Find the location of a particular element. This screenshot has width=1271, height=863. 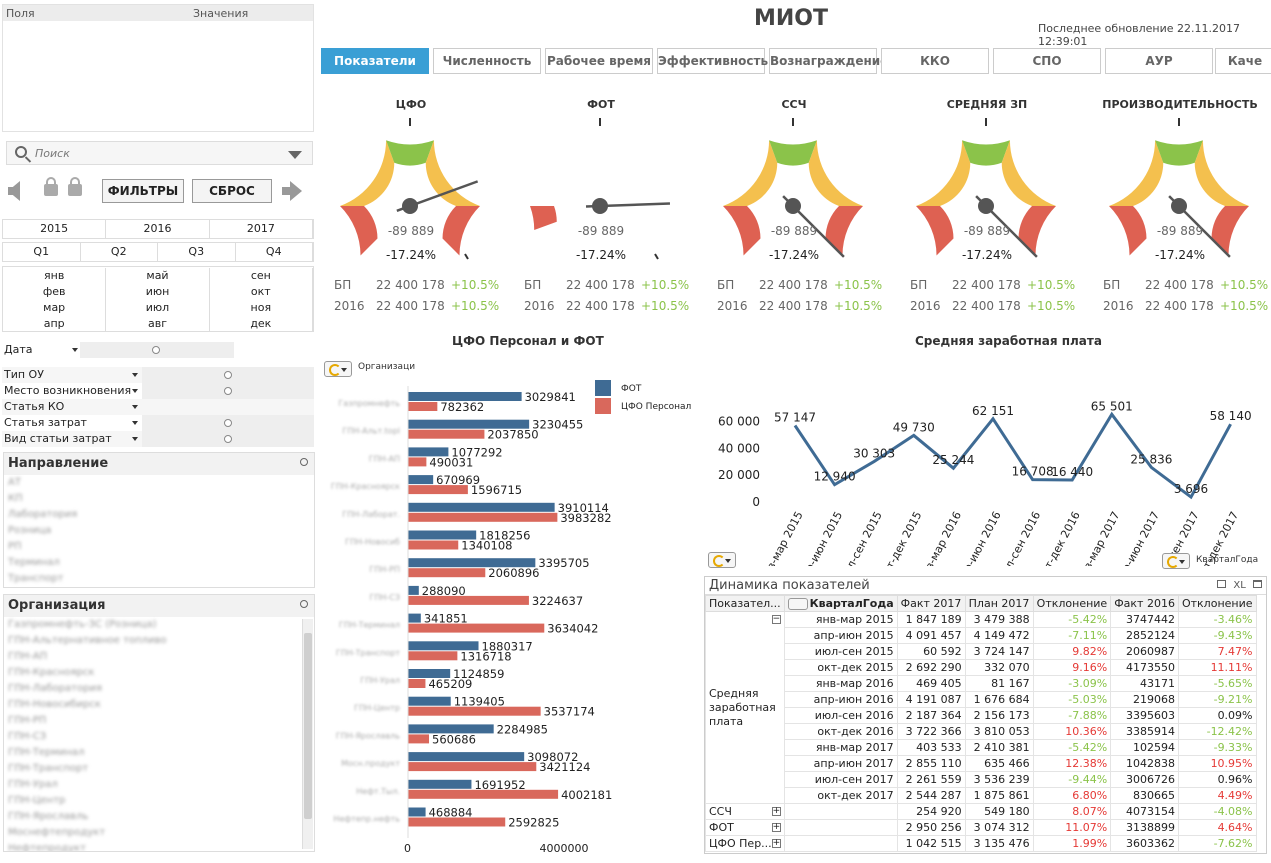

column-header: План 2017 is located at coordinates (999, 603).